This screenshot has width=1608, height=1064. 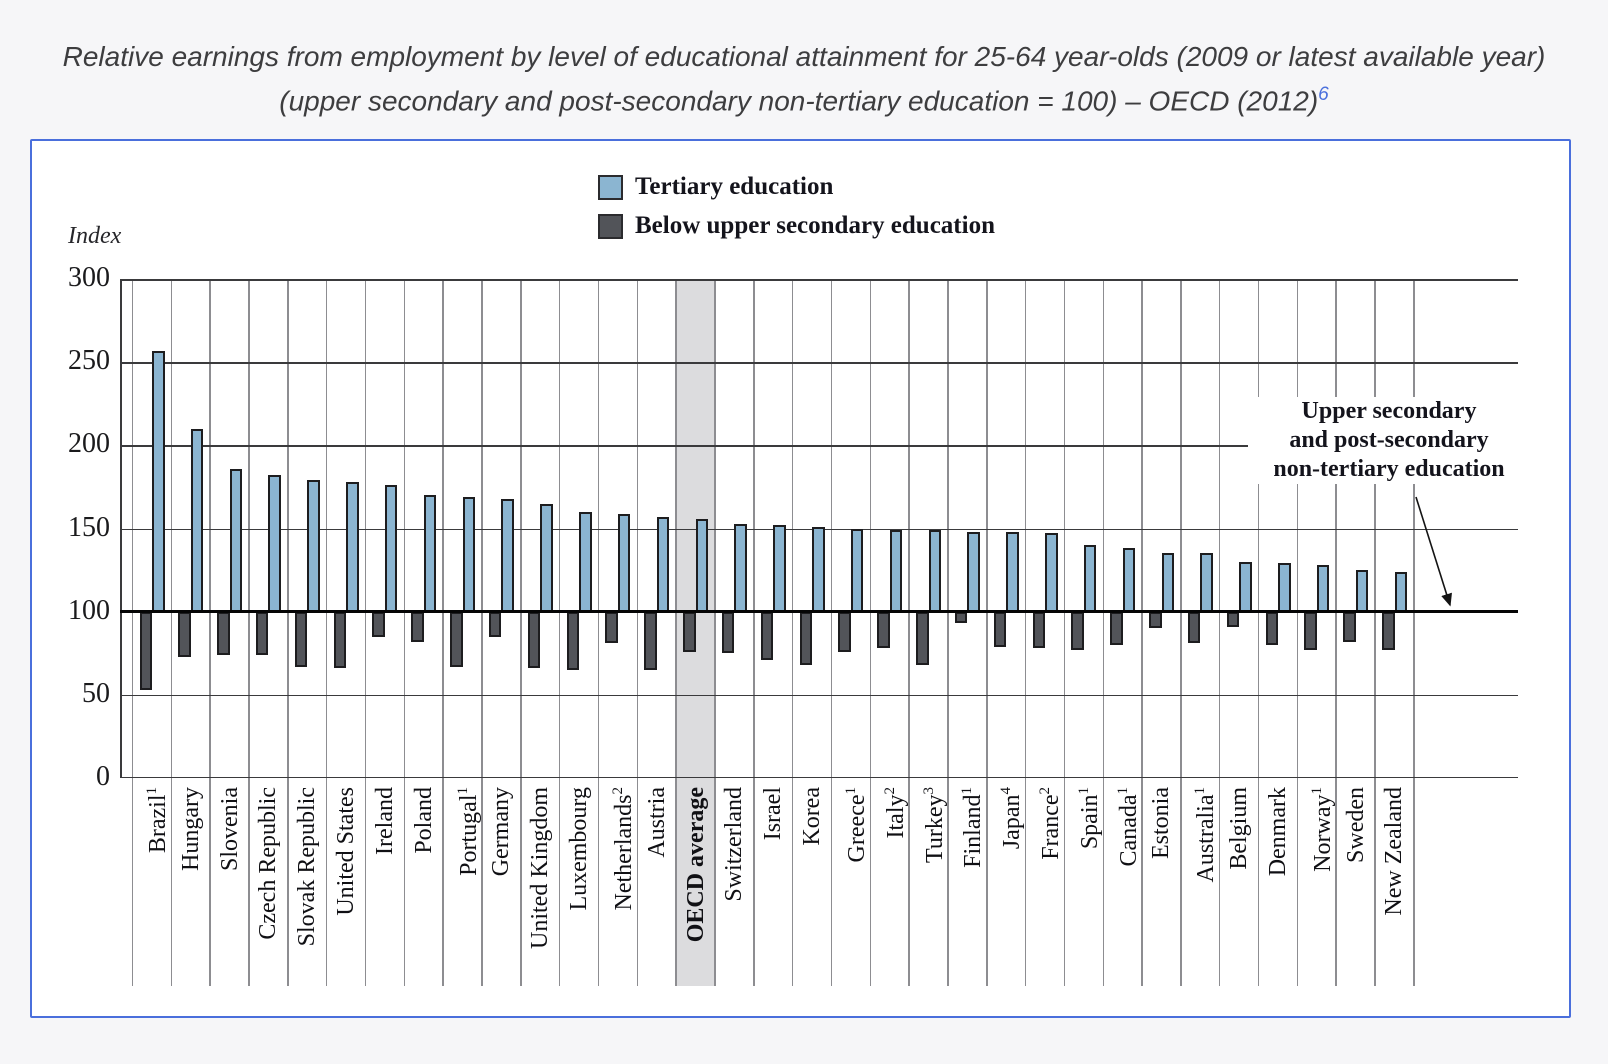 What do you see at coordinates (702, 565) in the screenshot?
I see `bar-tertiary-OECD average` at bounding box center [702, 565].